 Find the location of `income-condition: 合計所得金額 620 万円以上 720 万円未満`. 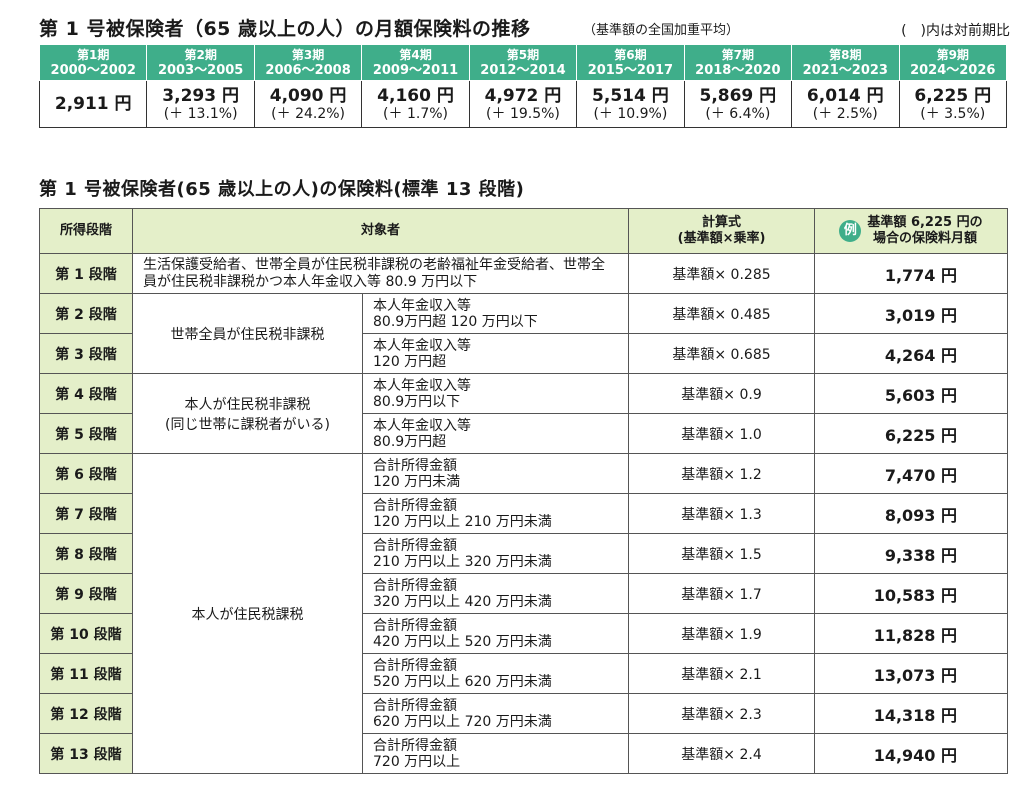

income-condition: 合計所得金額 620 万円以上 720 万円未満 is located at coordinates (495, 713).